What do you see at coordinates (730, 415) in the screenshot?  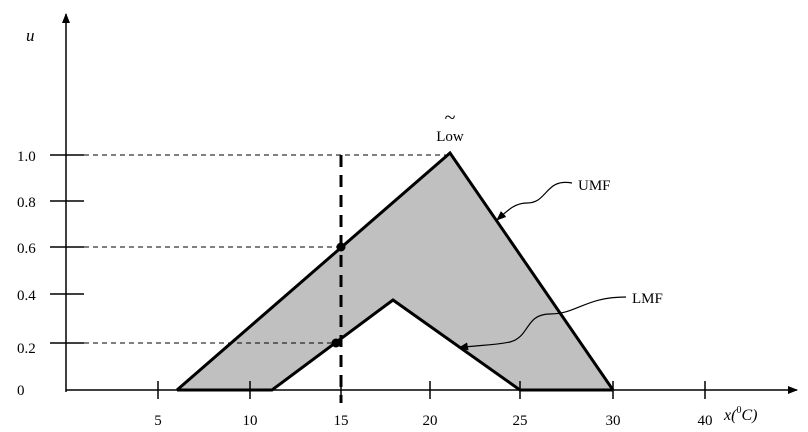 I see `x-axis-label-prefix: x(` at bounding box center [730, 415].